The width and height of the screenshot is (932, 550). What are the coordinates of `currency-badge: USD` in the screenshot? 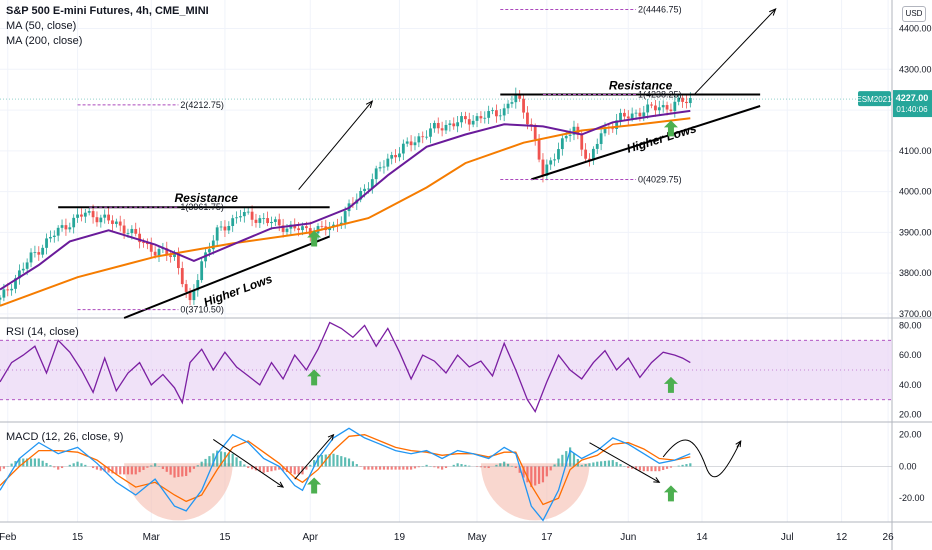 It's located at (914, 14).